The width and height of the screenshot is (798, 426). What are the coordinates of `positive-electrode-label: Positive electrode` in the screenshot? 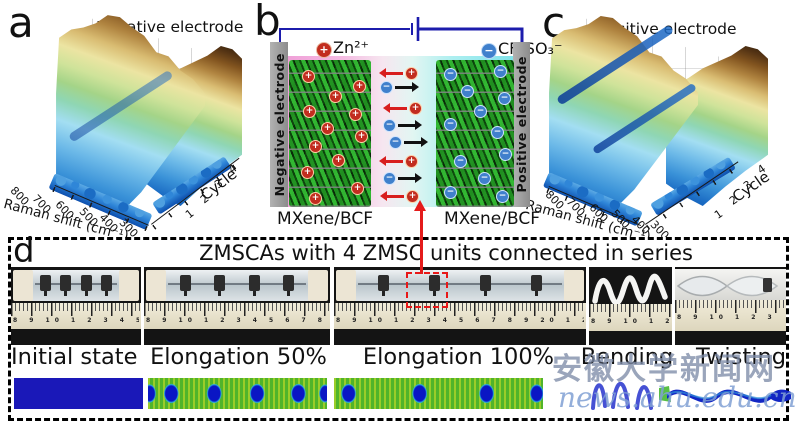 It's located at (521, 124).